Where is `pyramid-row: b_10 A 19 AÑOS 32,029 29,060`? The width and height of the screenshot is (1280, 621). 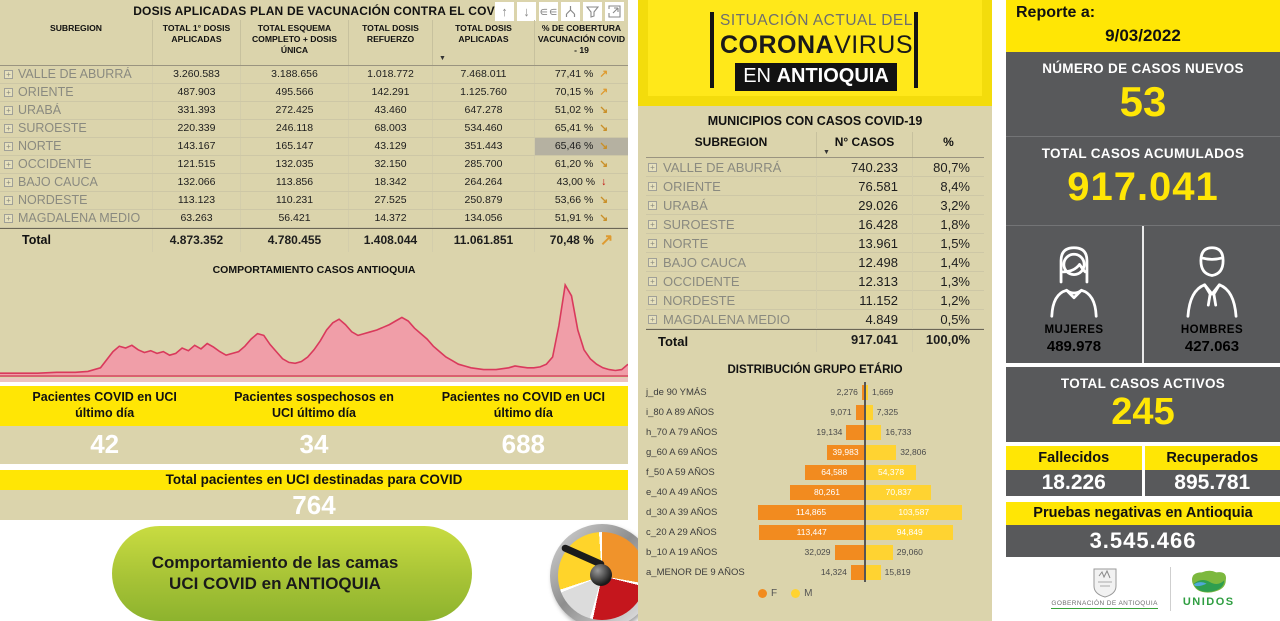
pyramid-row: b_10 A 19 AÑOS 32,029 29,060 is located at coordinates (815, 552).